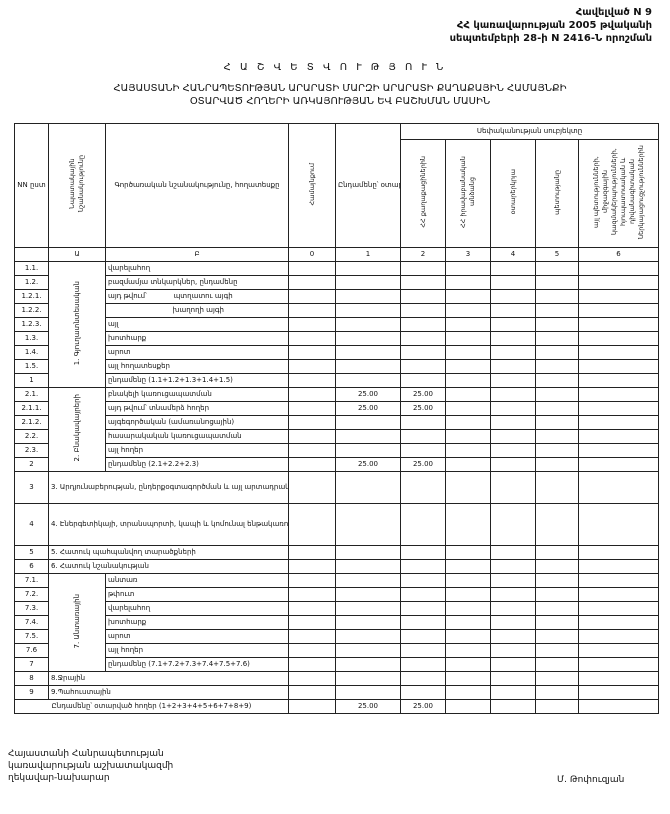 Image resolution: width=670 pixels, height=814 pixels. I want to click on table-row: 1 ընդամենը (1.1+1.2+1.3+1.4+1.5), so click(337, 380).